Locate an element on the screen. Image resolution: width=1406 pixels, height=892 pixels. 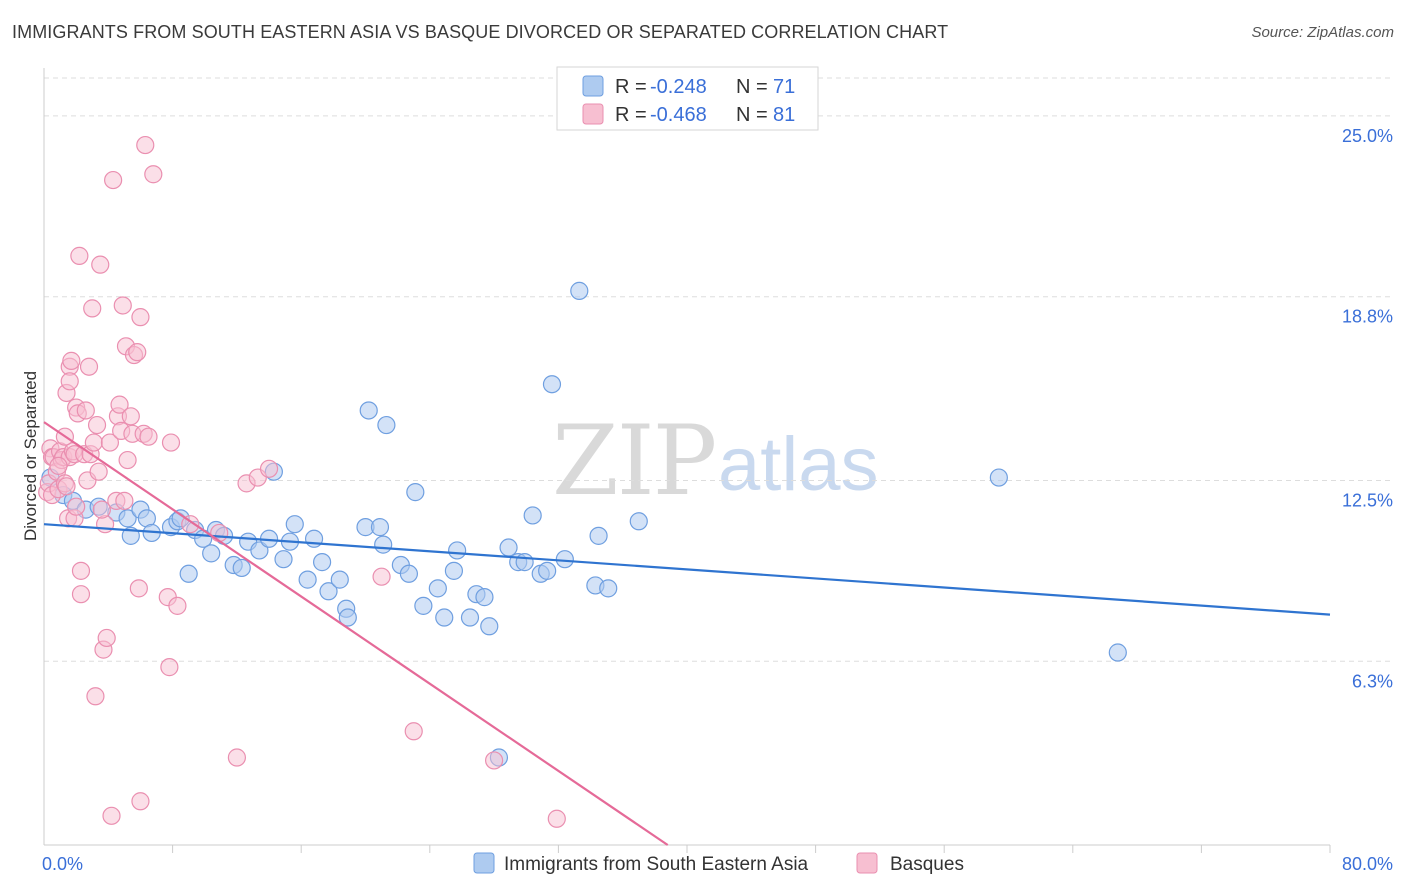
y-tick-label: 12.5% is located at coordinates (1367, 500).